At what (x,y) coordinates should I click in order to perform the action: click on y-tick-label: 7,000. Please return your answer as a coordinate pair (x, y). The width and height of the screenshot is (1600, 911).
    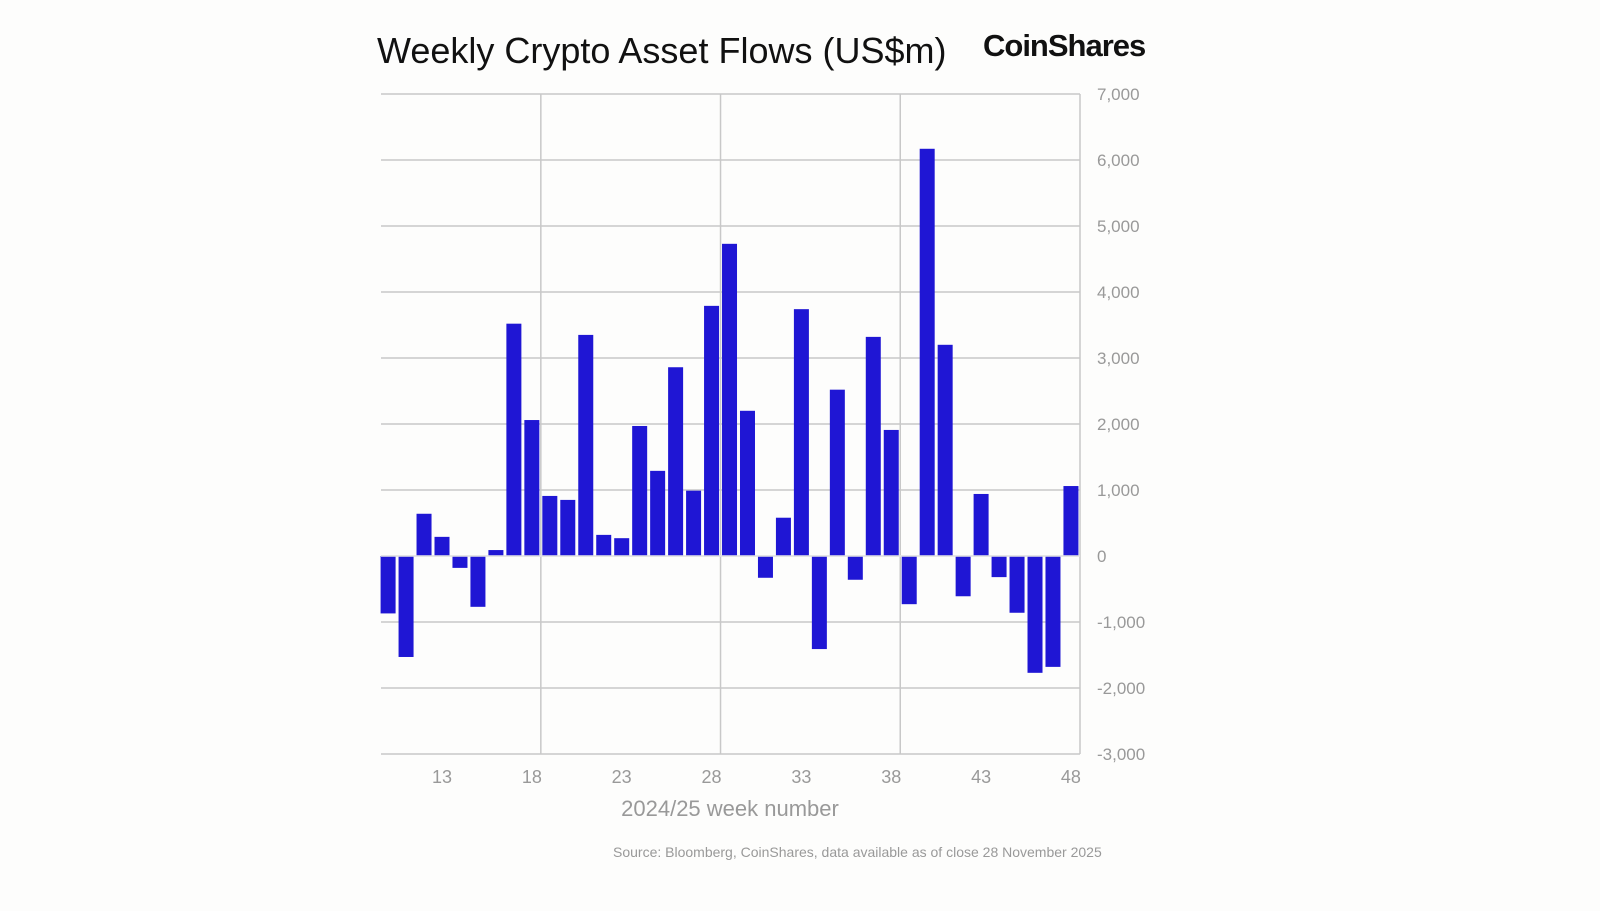
    Looking at the image, I should click on (1118, 94).